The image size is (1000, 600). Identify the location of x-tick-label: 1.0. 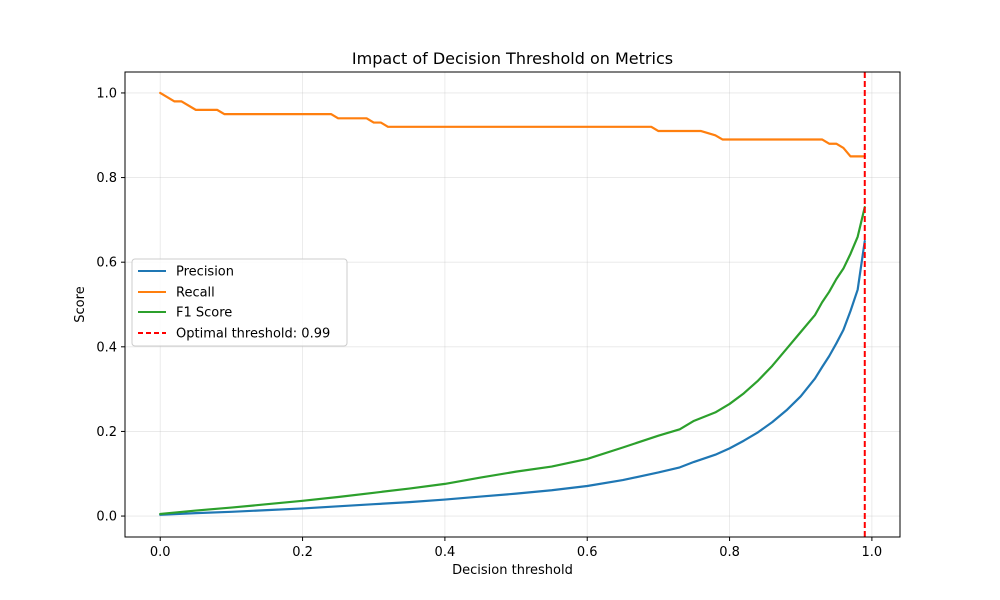
(872, 552).